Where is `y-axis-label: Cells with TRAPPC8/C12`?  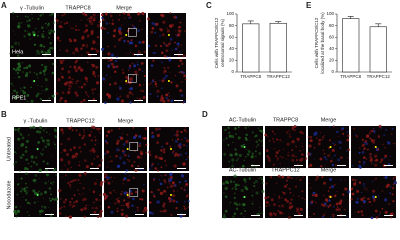
y-axis-label: Cells with TRAPPC8/C12 is located at coordinates (216, 42).